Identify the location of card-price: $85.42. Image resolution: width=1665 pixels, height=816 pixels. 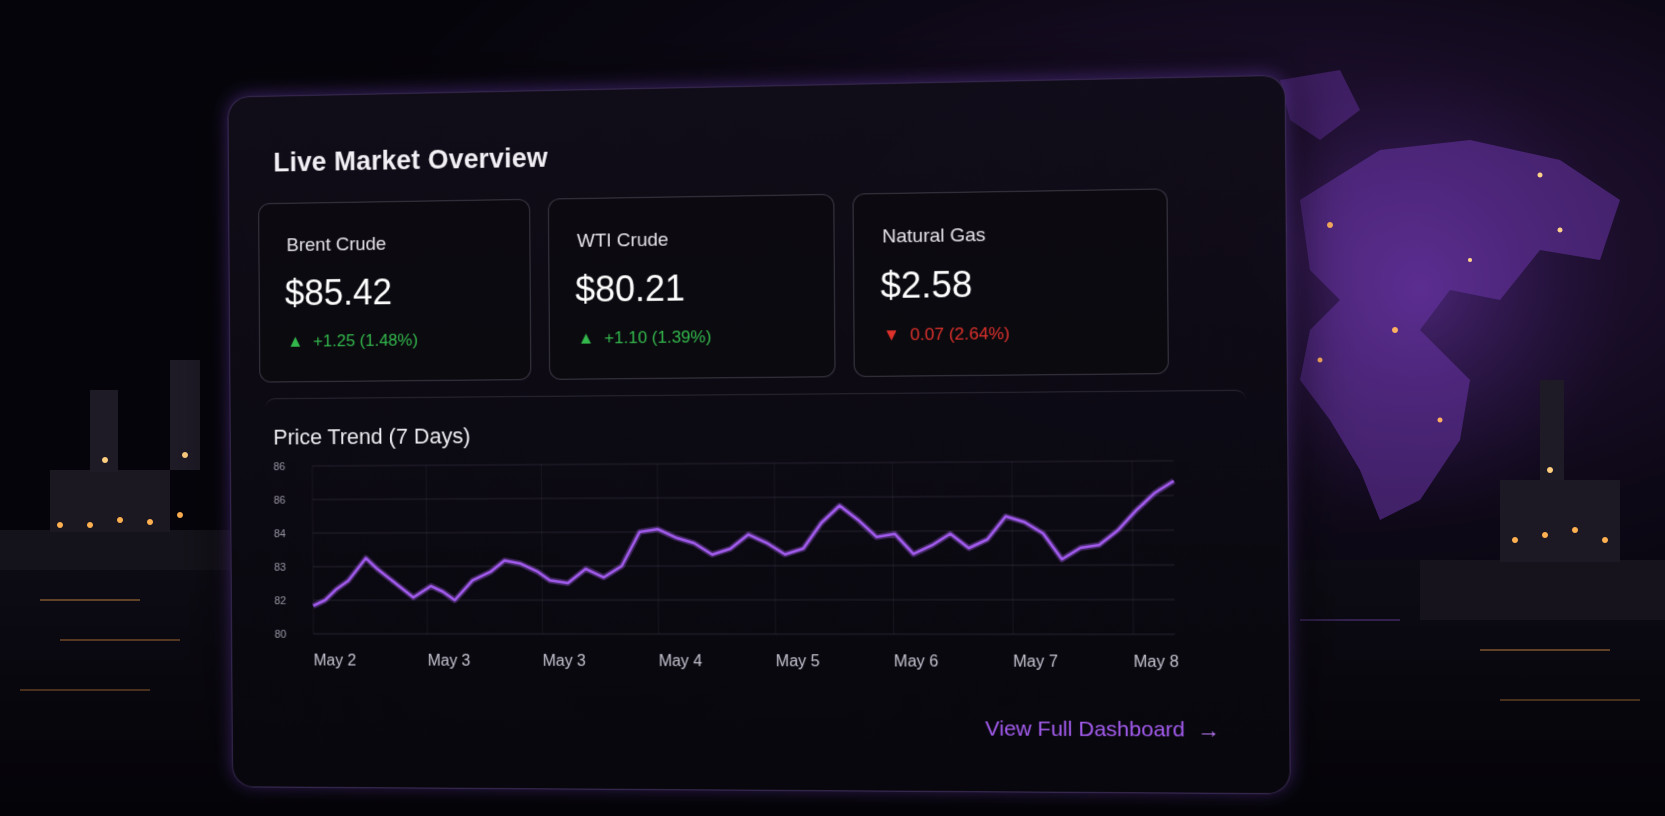
(339, 292).